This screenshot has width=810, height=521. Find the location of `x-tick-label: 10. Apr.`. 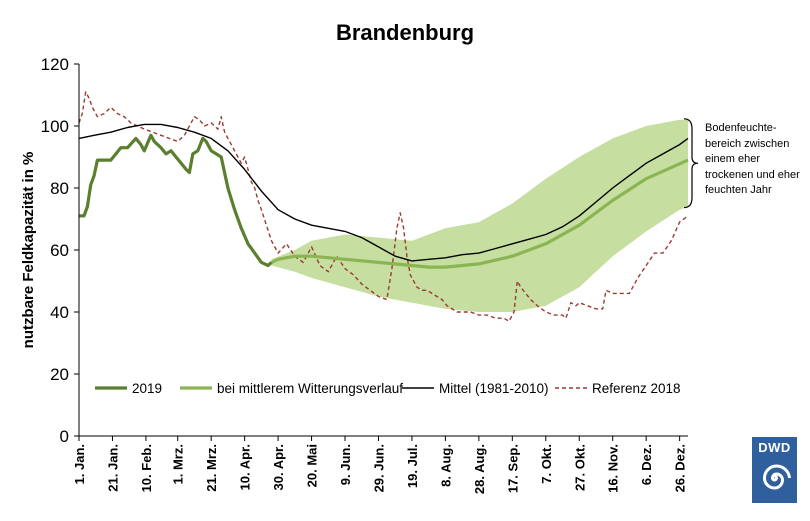

x-tick-label: 10. Apr. is located at coordinates (245, 467).